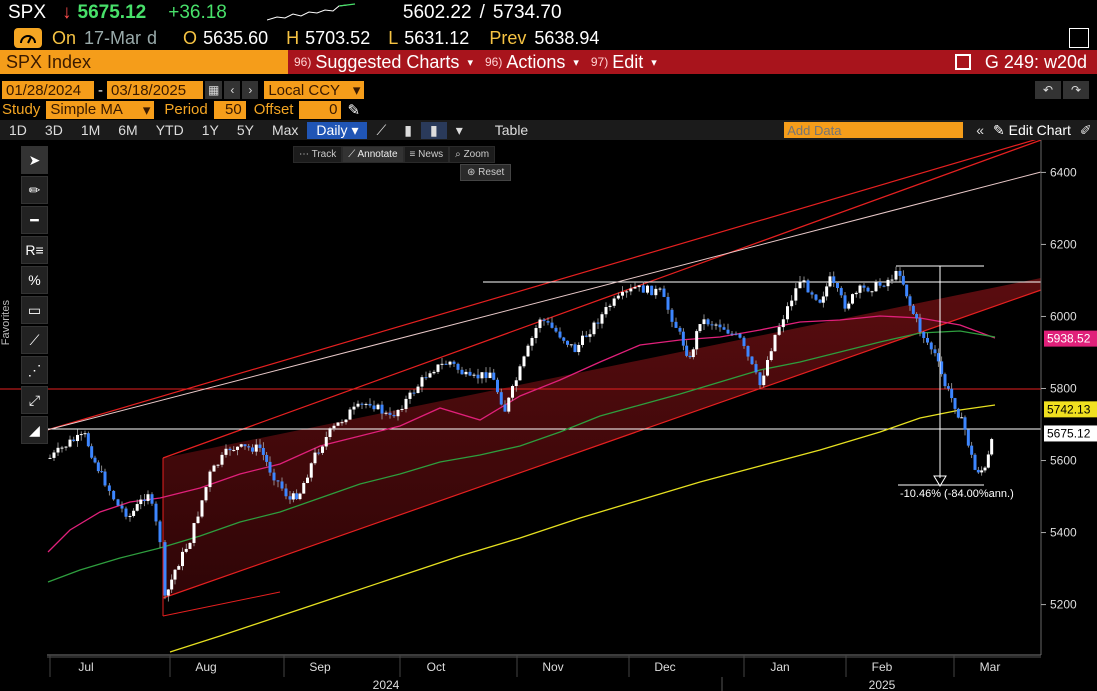  What do you see at coordinates (6, 323) in the screenshot?
I see `favorites-tab: Favorites` at bounding box center [6, 323].